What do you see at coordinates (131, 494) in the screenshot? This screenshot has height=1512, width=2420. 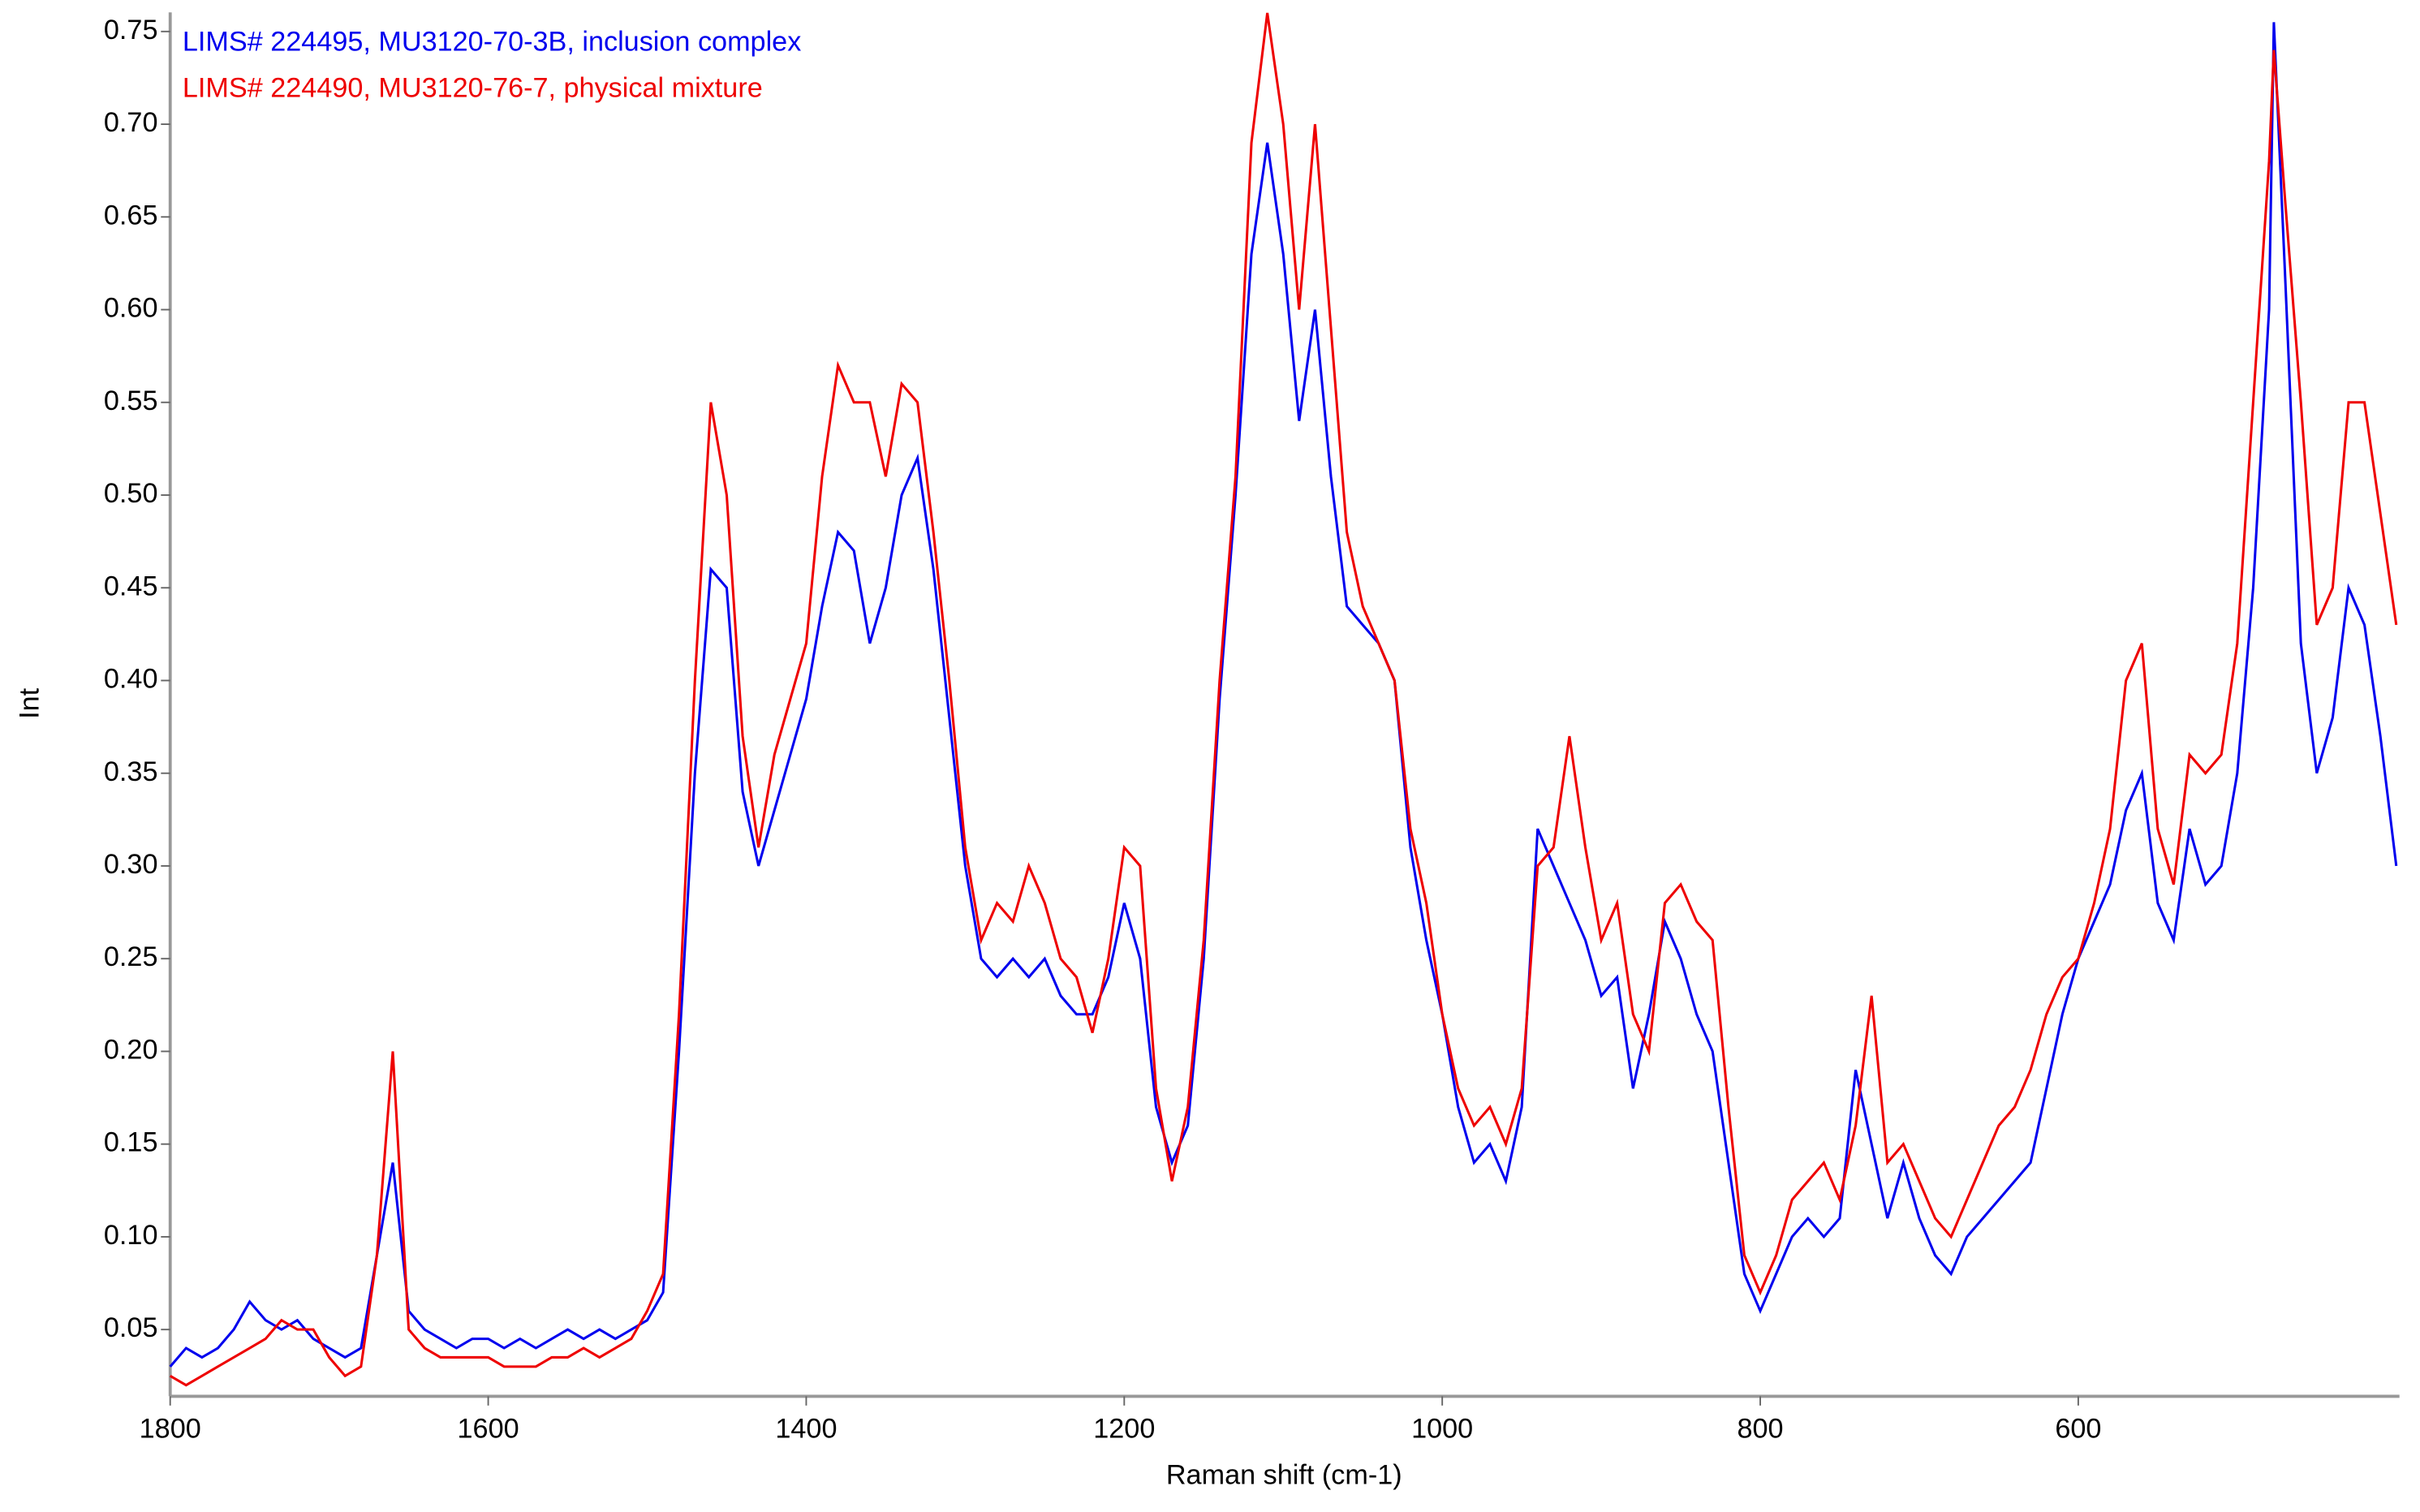 I see `y-tick-label: 0.50` at bounding box center [131, 494].